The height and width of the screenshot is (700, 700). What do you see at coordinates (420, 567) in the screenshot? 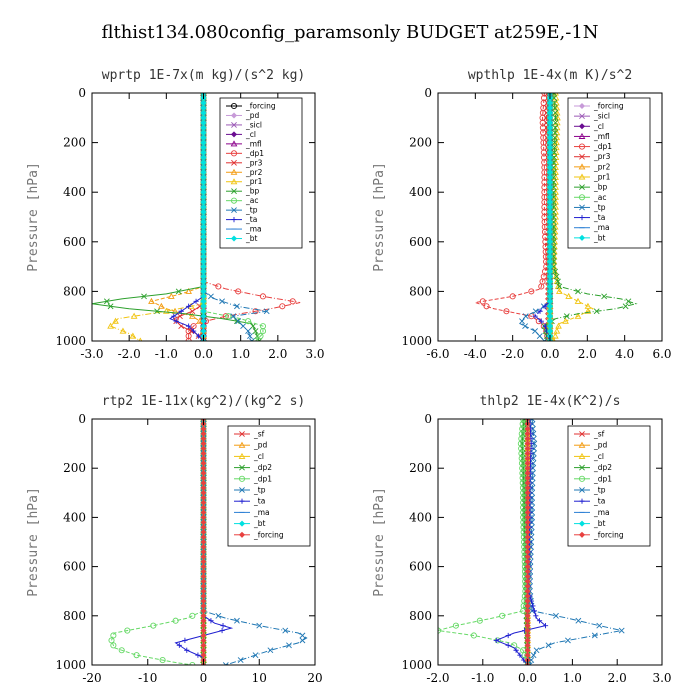
I see `y-tick-label: 600` at bounding box center [420, 567].